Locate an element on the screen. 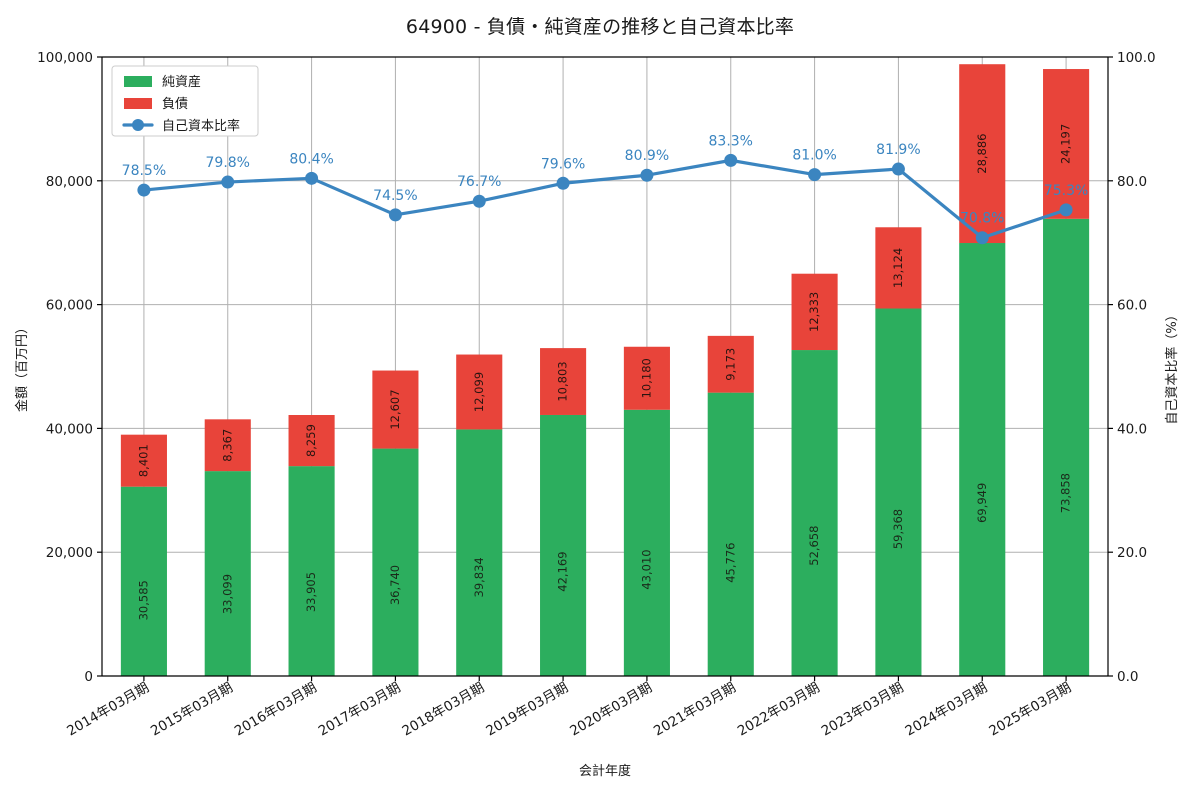 The width and height of the screenshot is (1200, 800). equity-ratio-label: 75.3% is located at coordinates (1066, 191).